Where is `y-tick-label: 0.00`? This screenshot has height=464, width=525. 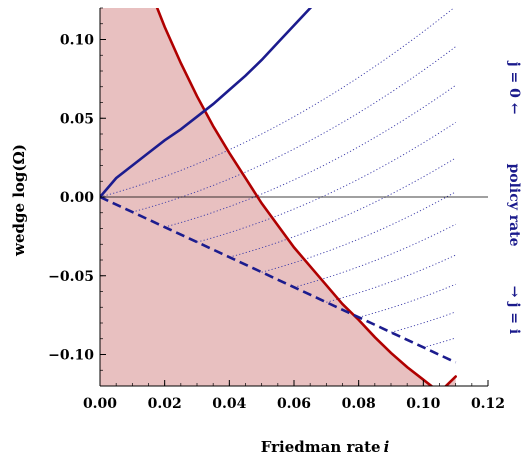
y-tick-label: 0.00 is located at coordinates (77, 198).